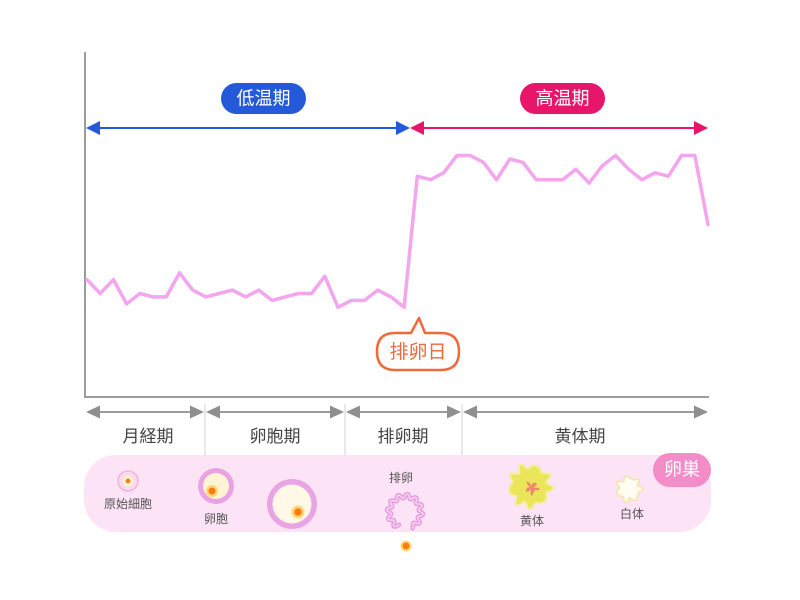 Image resolution: width=800 pixels, height=600 pixels. I want to click on low-temperature-range: 低温期, so click(248, 109).